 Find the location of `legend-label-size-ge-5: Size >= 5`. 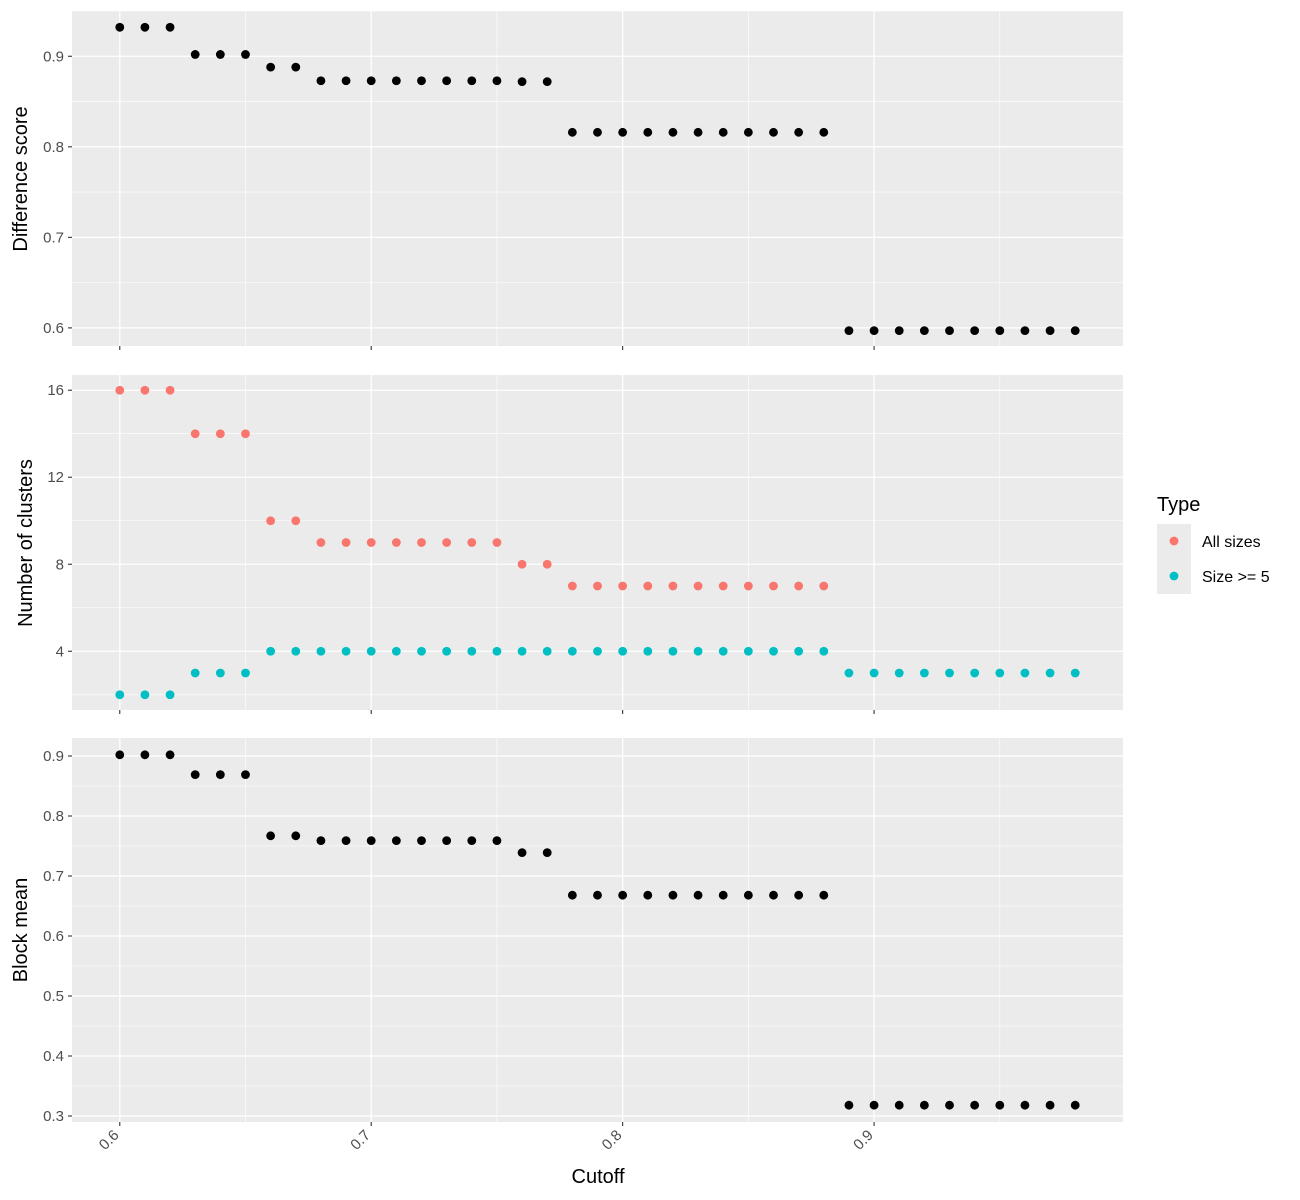

legend-label-size-ge-5: Size >= 5 is located at coordinates (1236, 577).